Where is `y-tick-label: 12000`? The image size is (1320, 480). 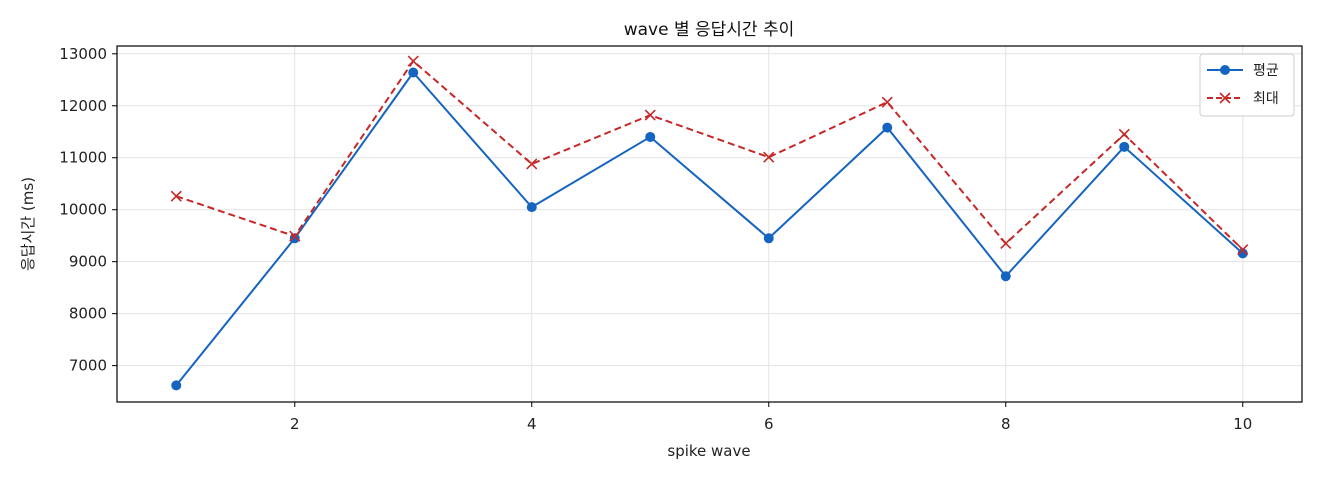 y-tick-label: 12000 is located at coordinates (83, 106).